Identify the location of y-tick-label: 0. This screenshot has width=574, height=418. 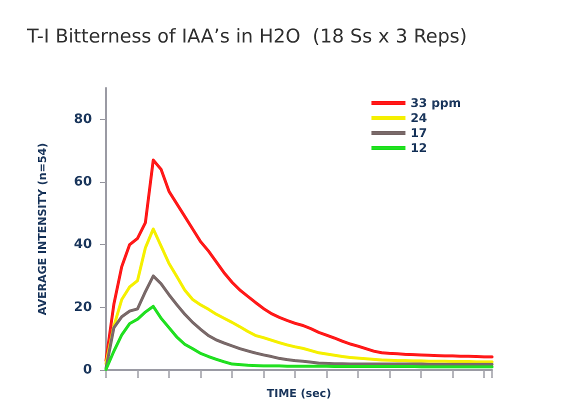
(87, 370).